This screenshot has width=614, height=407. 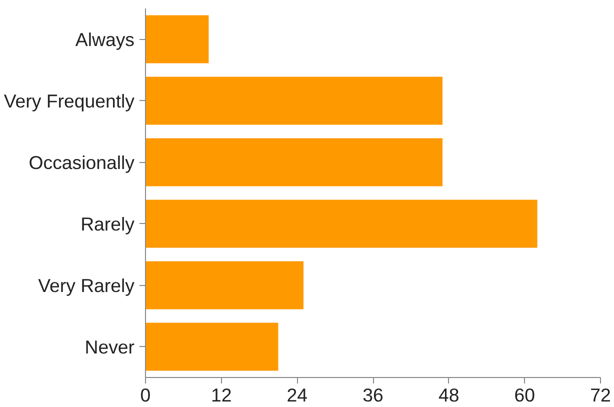 I want to click on y-tick-label: Occasionally, so click(x=82, y=162).